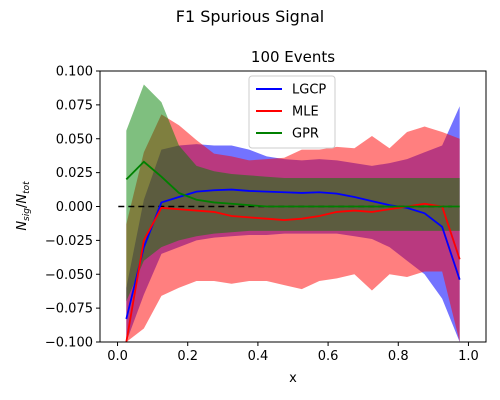 The height and width of the screenshot is (400, 500). I want to click on y-tick-label: −0.100, so click(69, 343).